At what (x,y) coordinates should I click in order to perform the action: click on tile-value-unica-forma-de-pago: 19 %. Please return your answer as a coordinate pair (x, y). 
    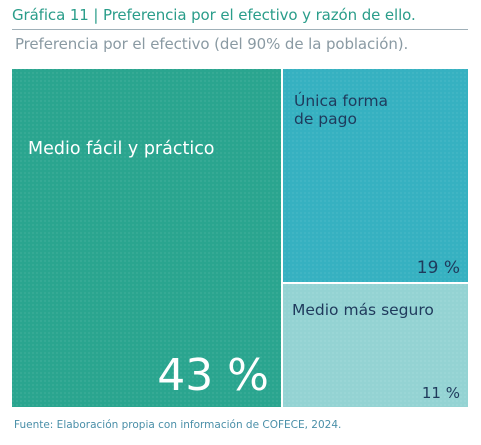
    Looking at the image, I should click on (438, 268).